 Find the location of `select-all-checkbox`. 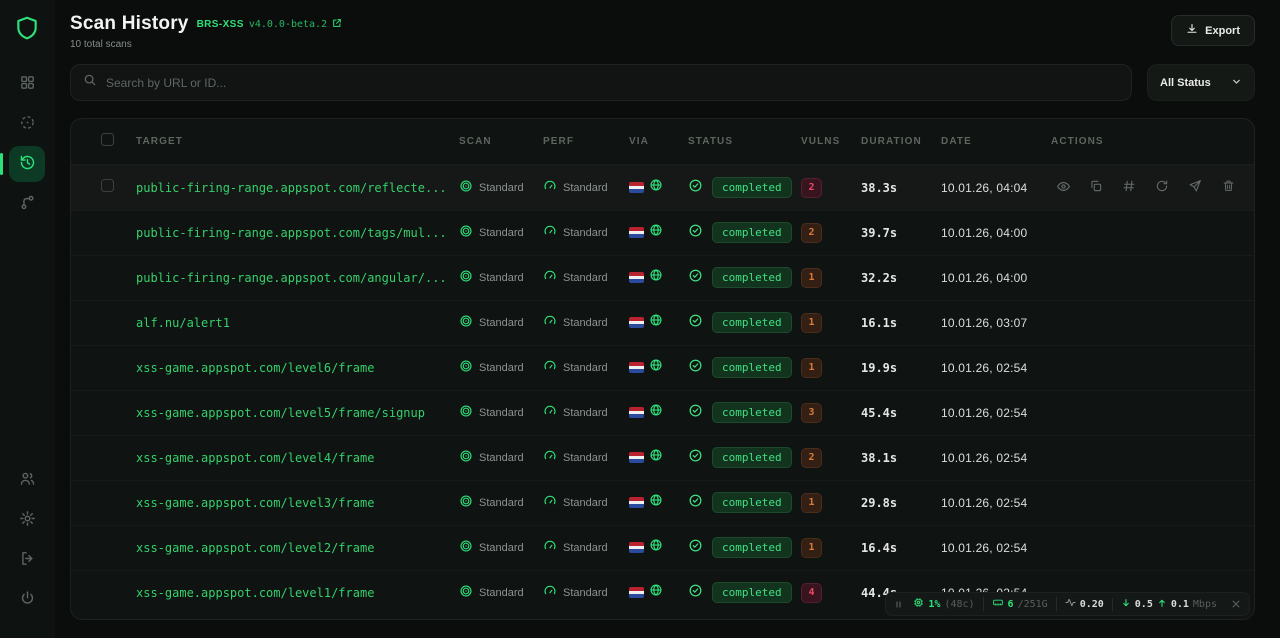

select-all-checkbox is located at coordinates (107, 139).